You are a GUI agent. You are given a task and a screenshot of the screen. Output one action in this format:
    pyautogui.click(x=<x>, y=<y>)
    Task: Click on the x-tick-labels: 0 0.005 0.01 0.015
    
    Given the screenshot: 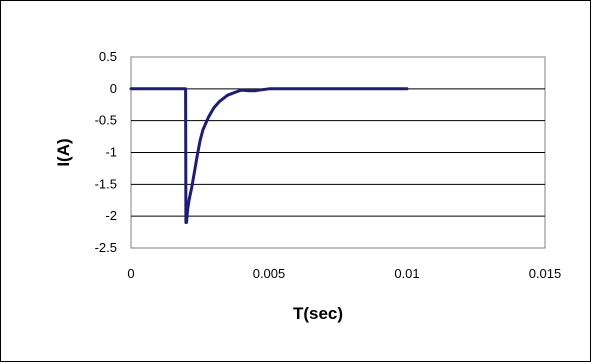 What is the action you would take?
    pyautogui.click(x=344, y=273)
    